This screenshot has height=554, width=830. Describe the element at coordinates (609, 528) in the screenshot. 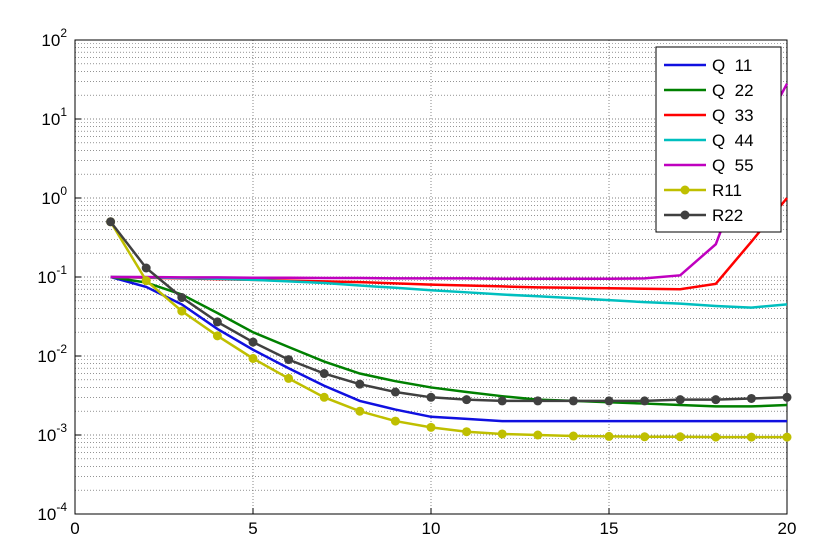

I see `x-tick-label: 15` at that location.